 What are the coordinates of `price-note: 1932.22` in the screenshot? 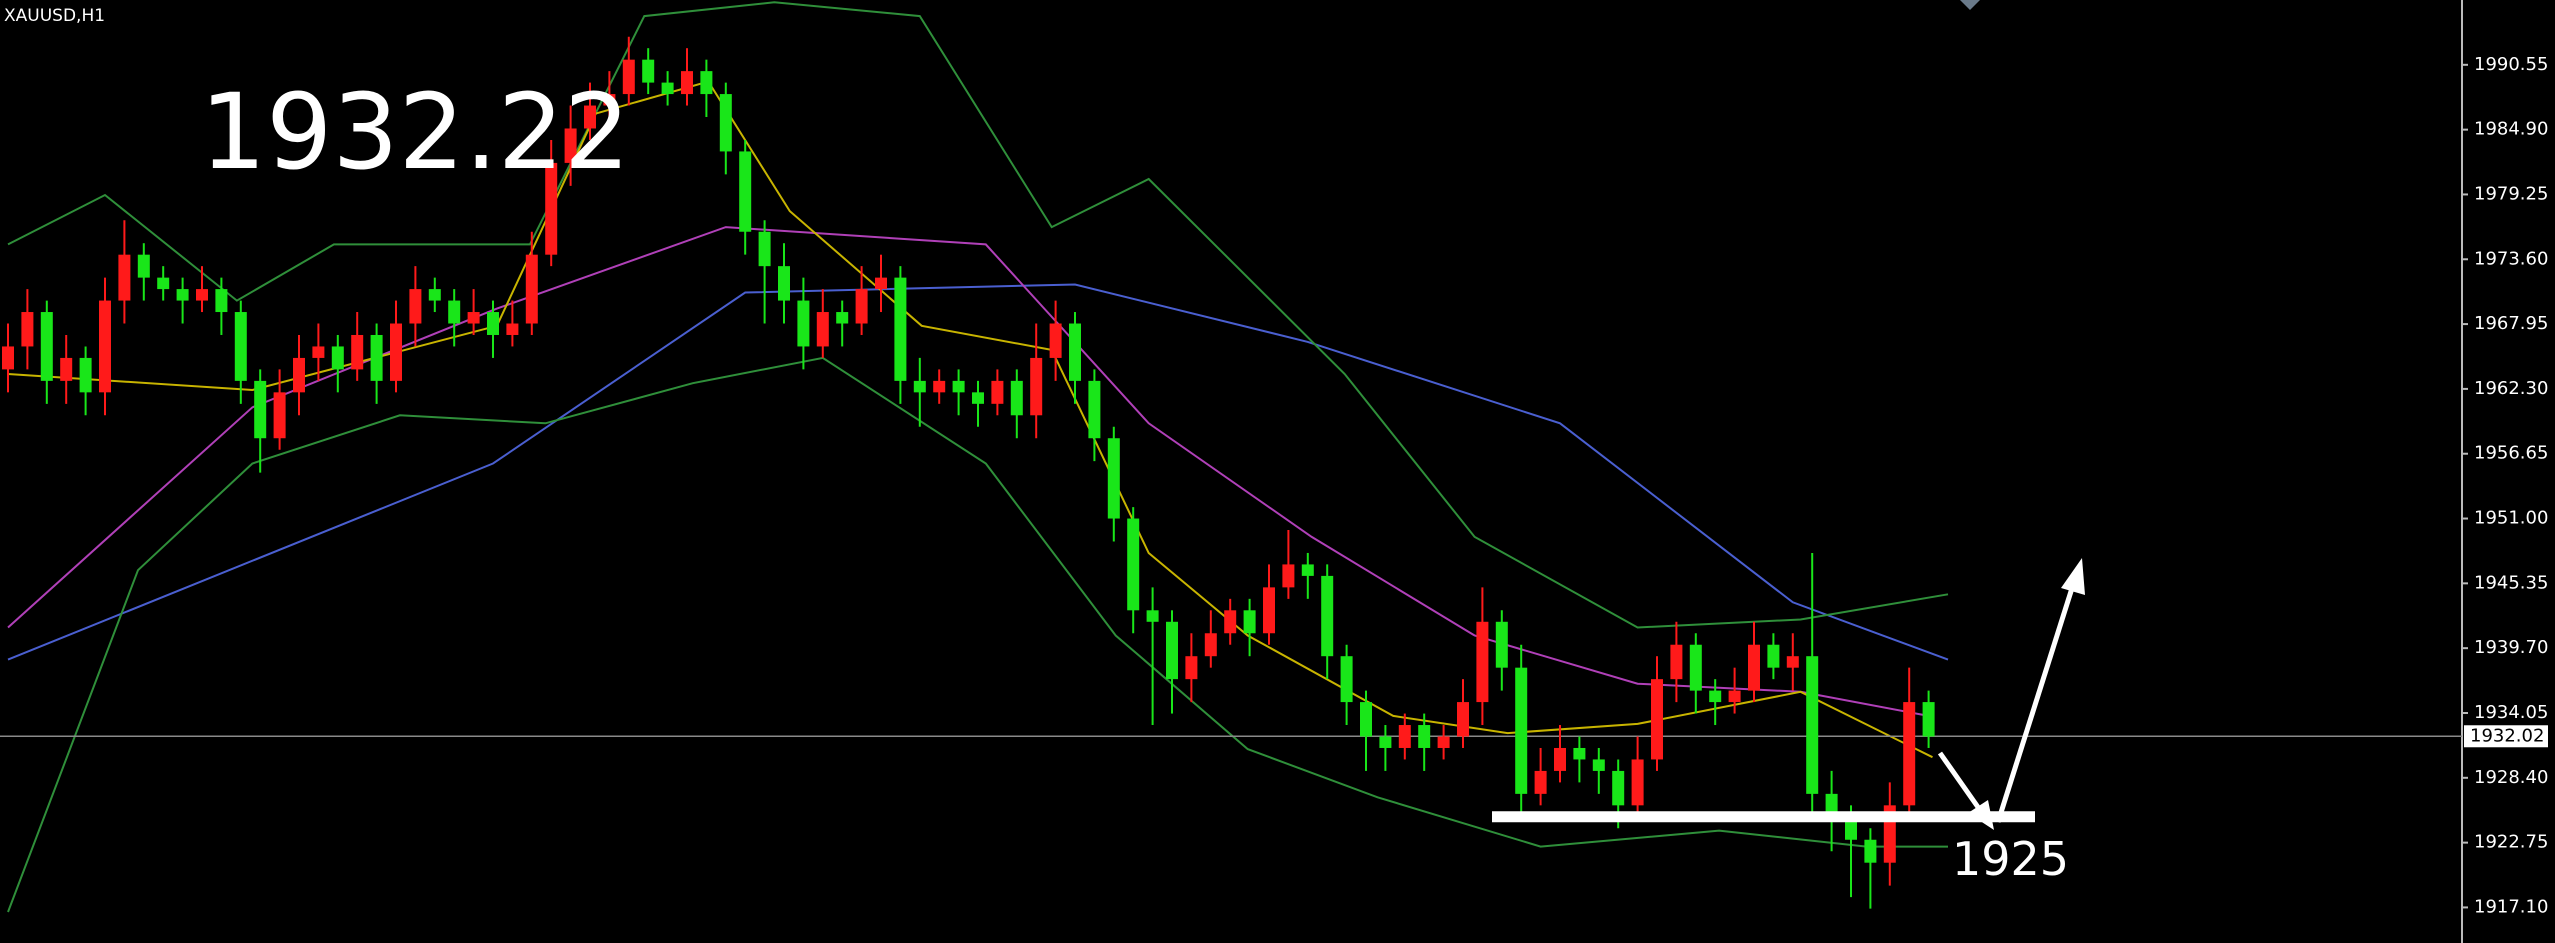 It's located at (415, 132).